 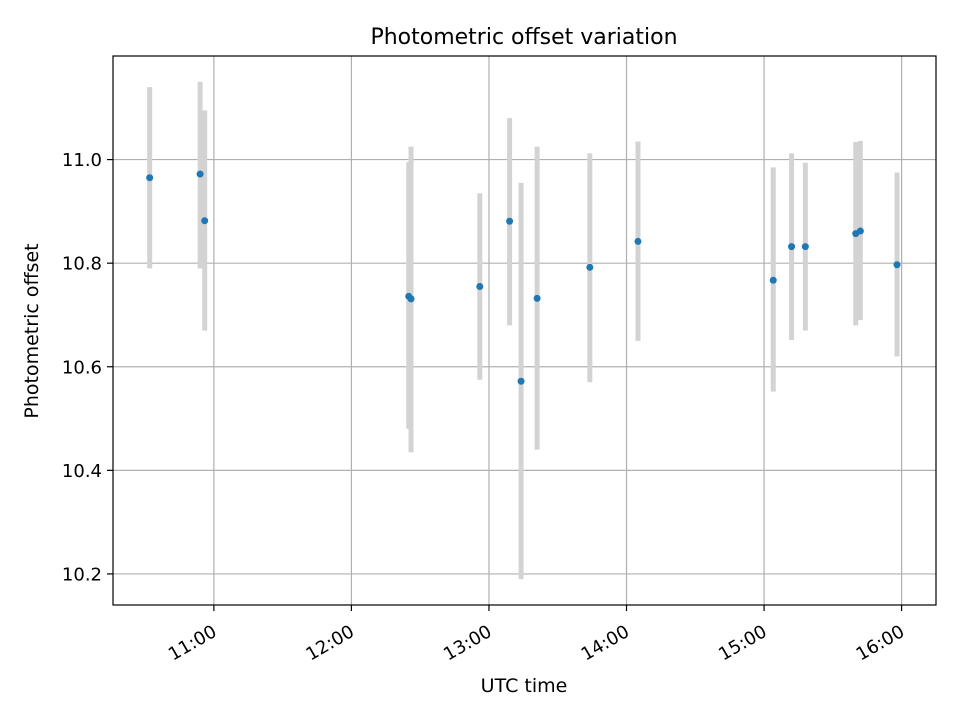 I want to click on y-axis-ticks: 10.2 10.4 10.6 10.8 11.0, so click(x=87, y=367).